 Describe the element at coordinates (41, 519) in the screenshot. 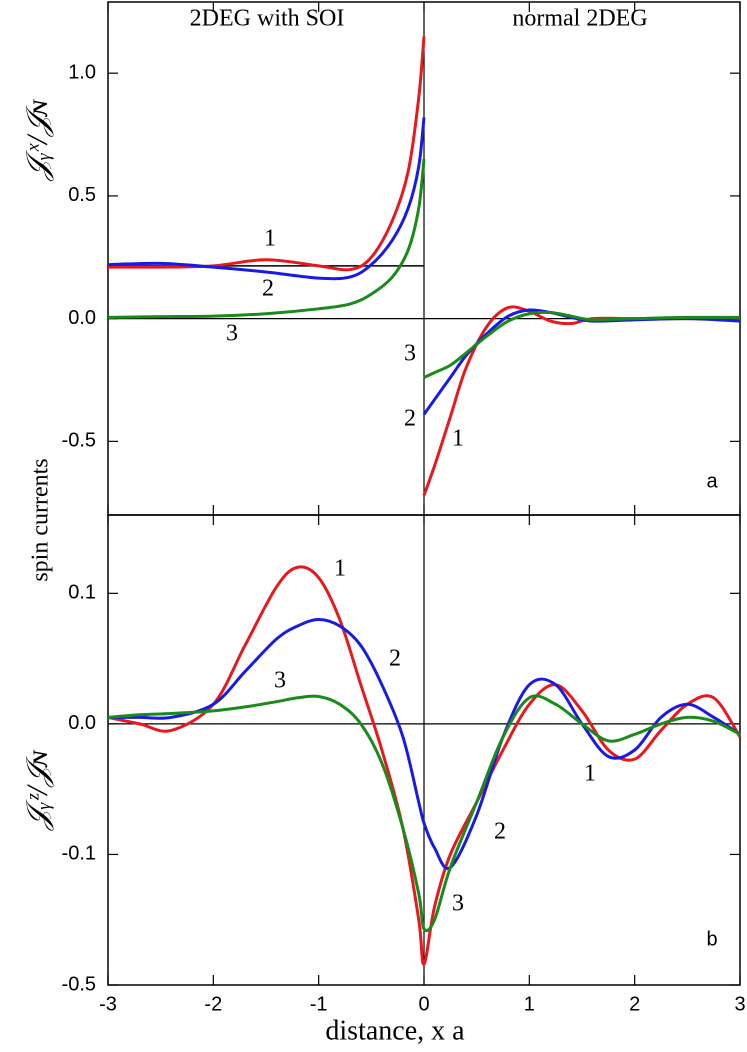

I see `shared-y-label: spin currents` at that location.